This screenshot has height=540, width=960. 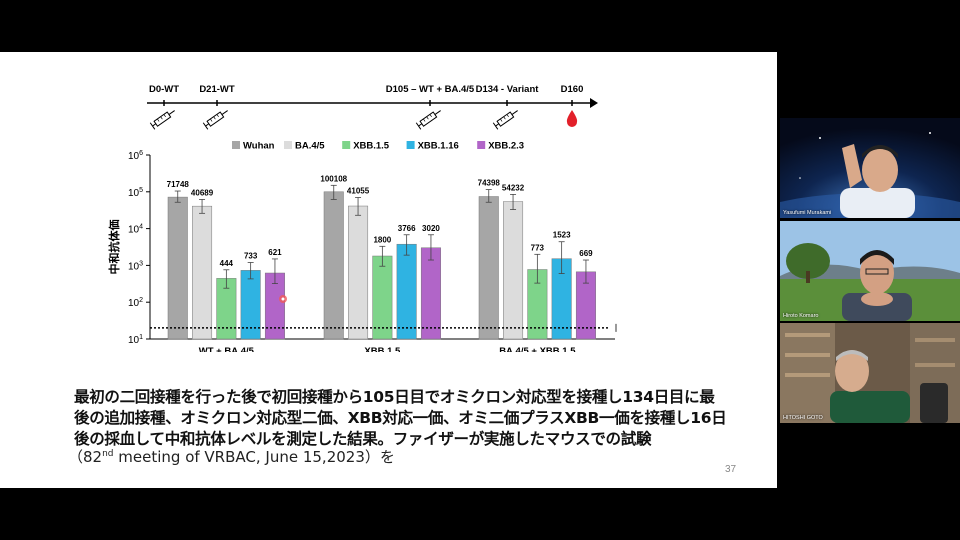 What do you see at coordinates (363, 439) in the screenshot?
I see `caption-line-3: 後の採血して中和抗体レベルを測定した結果。ファイザーが実施したマウスでの試験` at bounding box center [363, 439].